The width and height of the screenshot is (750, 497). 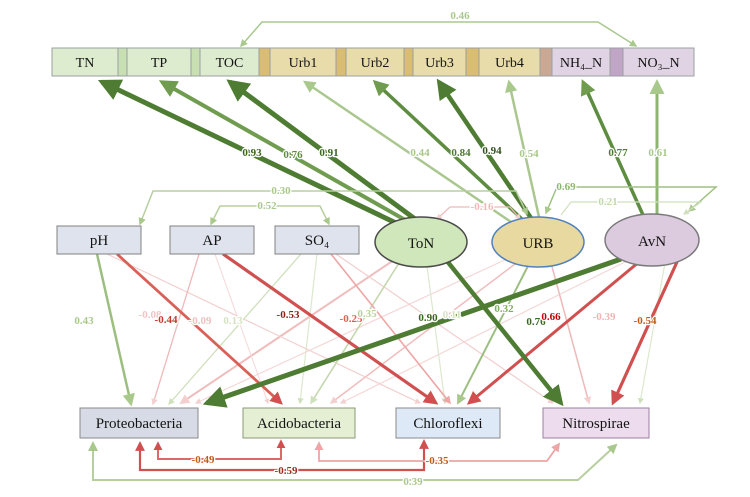 I want to click on path-label-ph-acidobacteria: -0.44, so click(x=166, y=320).